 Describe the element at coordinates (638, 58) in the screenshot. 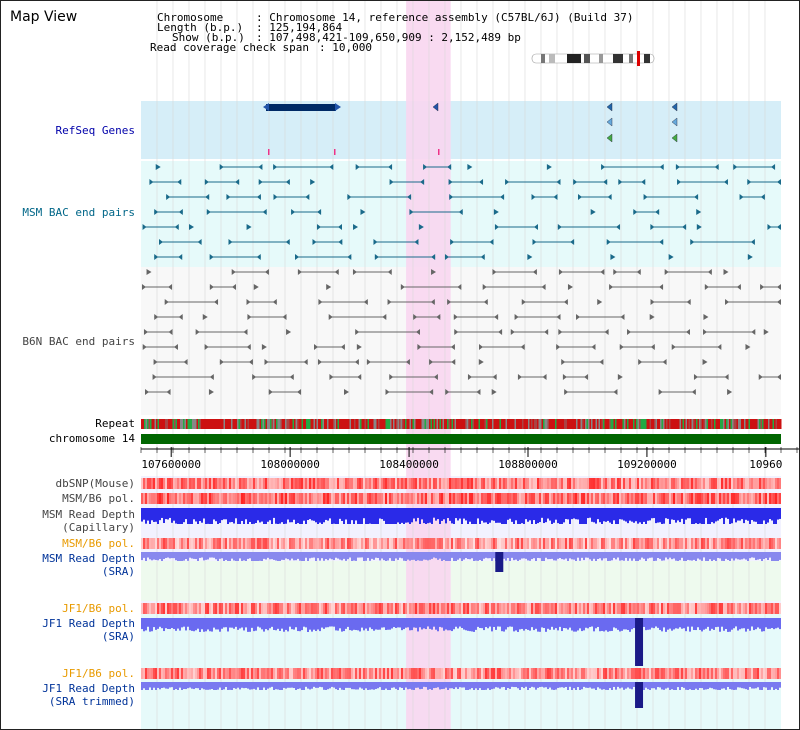

I see `ideogram-position-marker` at that location.